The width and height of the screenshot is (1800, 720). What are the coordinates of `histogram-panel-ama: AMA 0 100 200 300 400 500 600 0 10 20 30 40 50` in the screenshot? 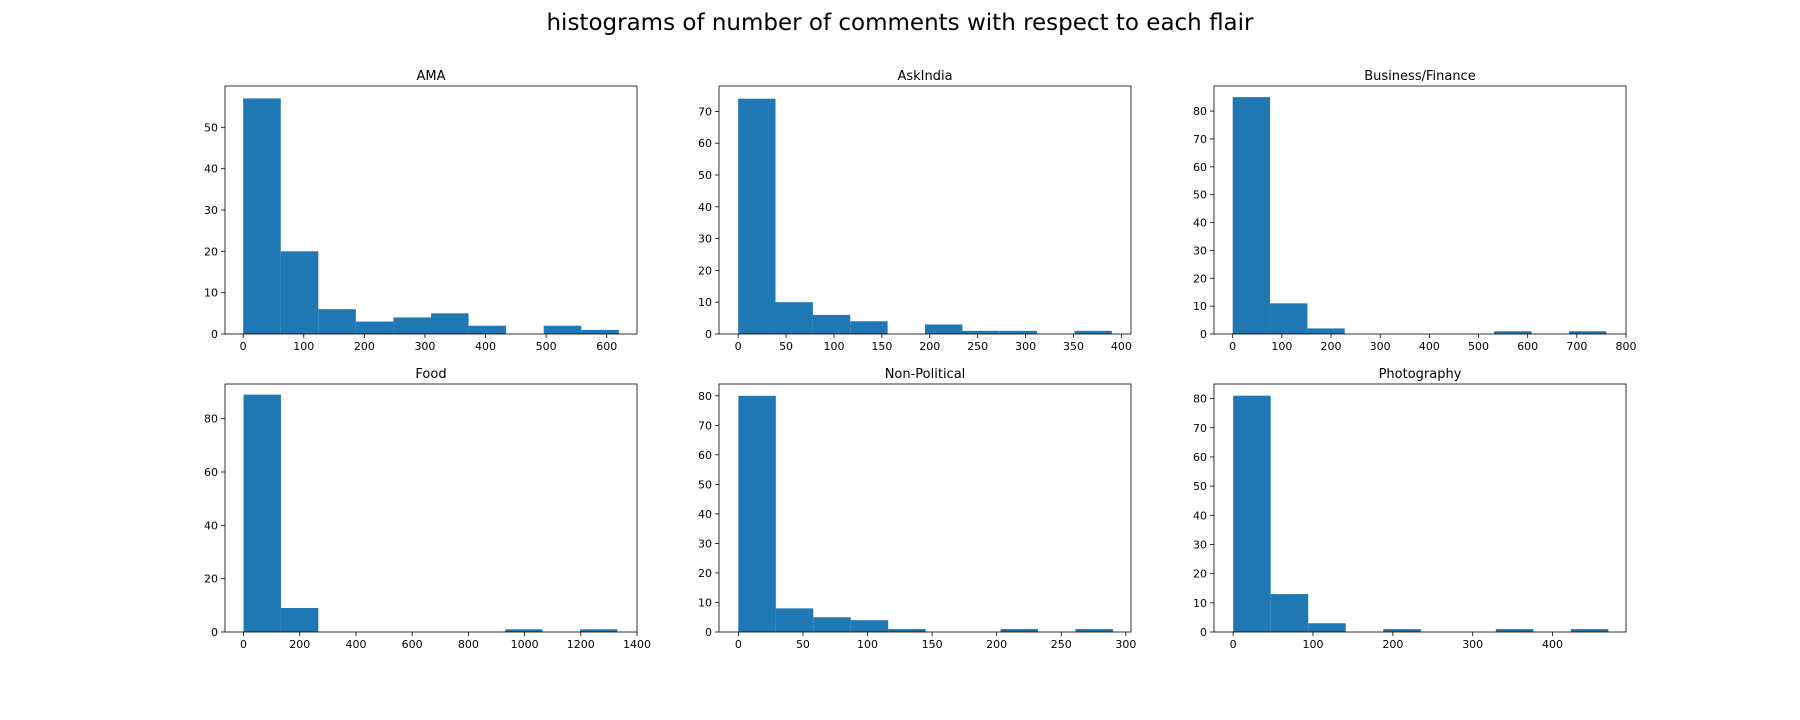 It's located at (421, 211).